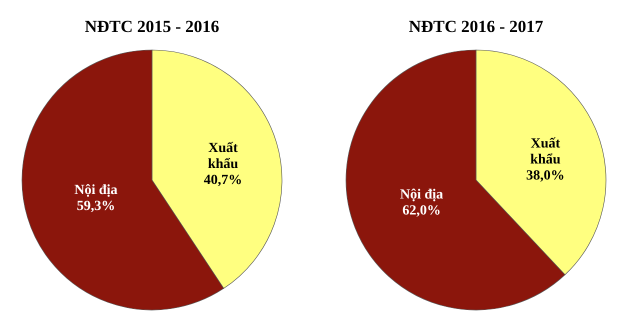  I want to click on data-label: 40,7%, so click(223, 180).